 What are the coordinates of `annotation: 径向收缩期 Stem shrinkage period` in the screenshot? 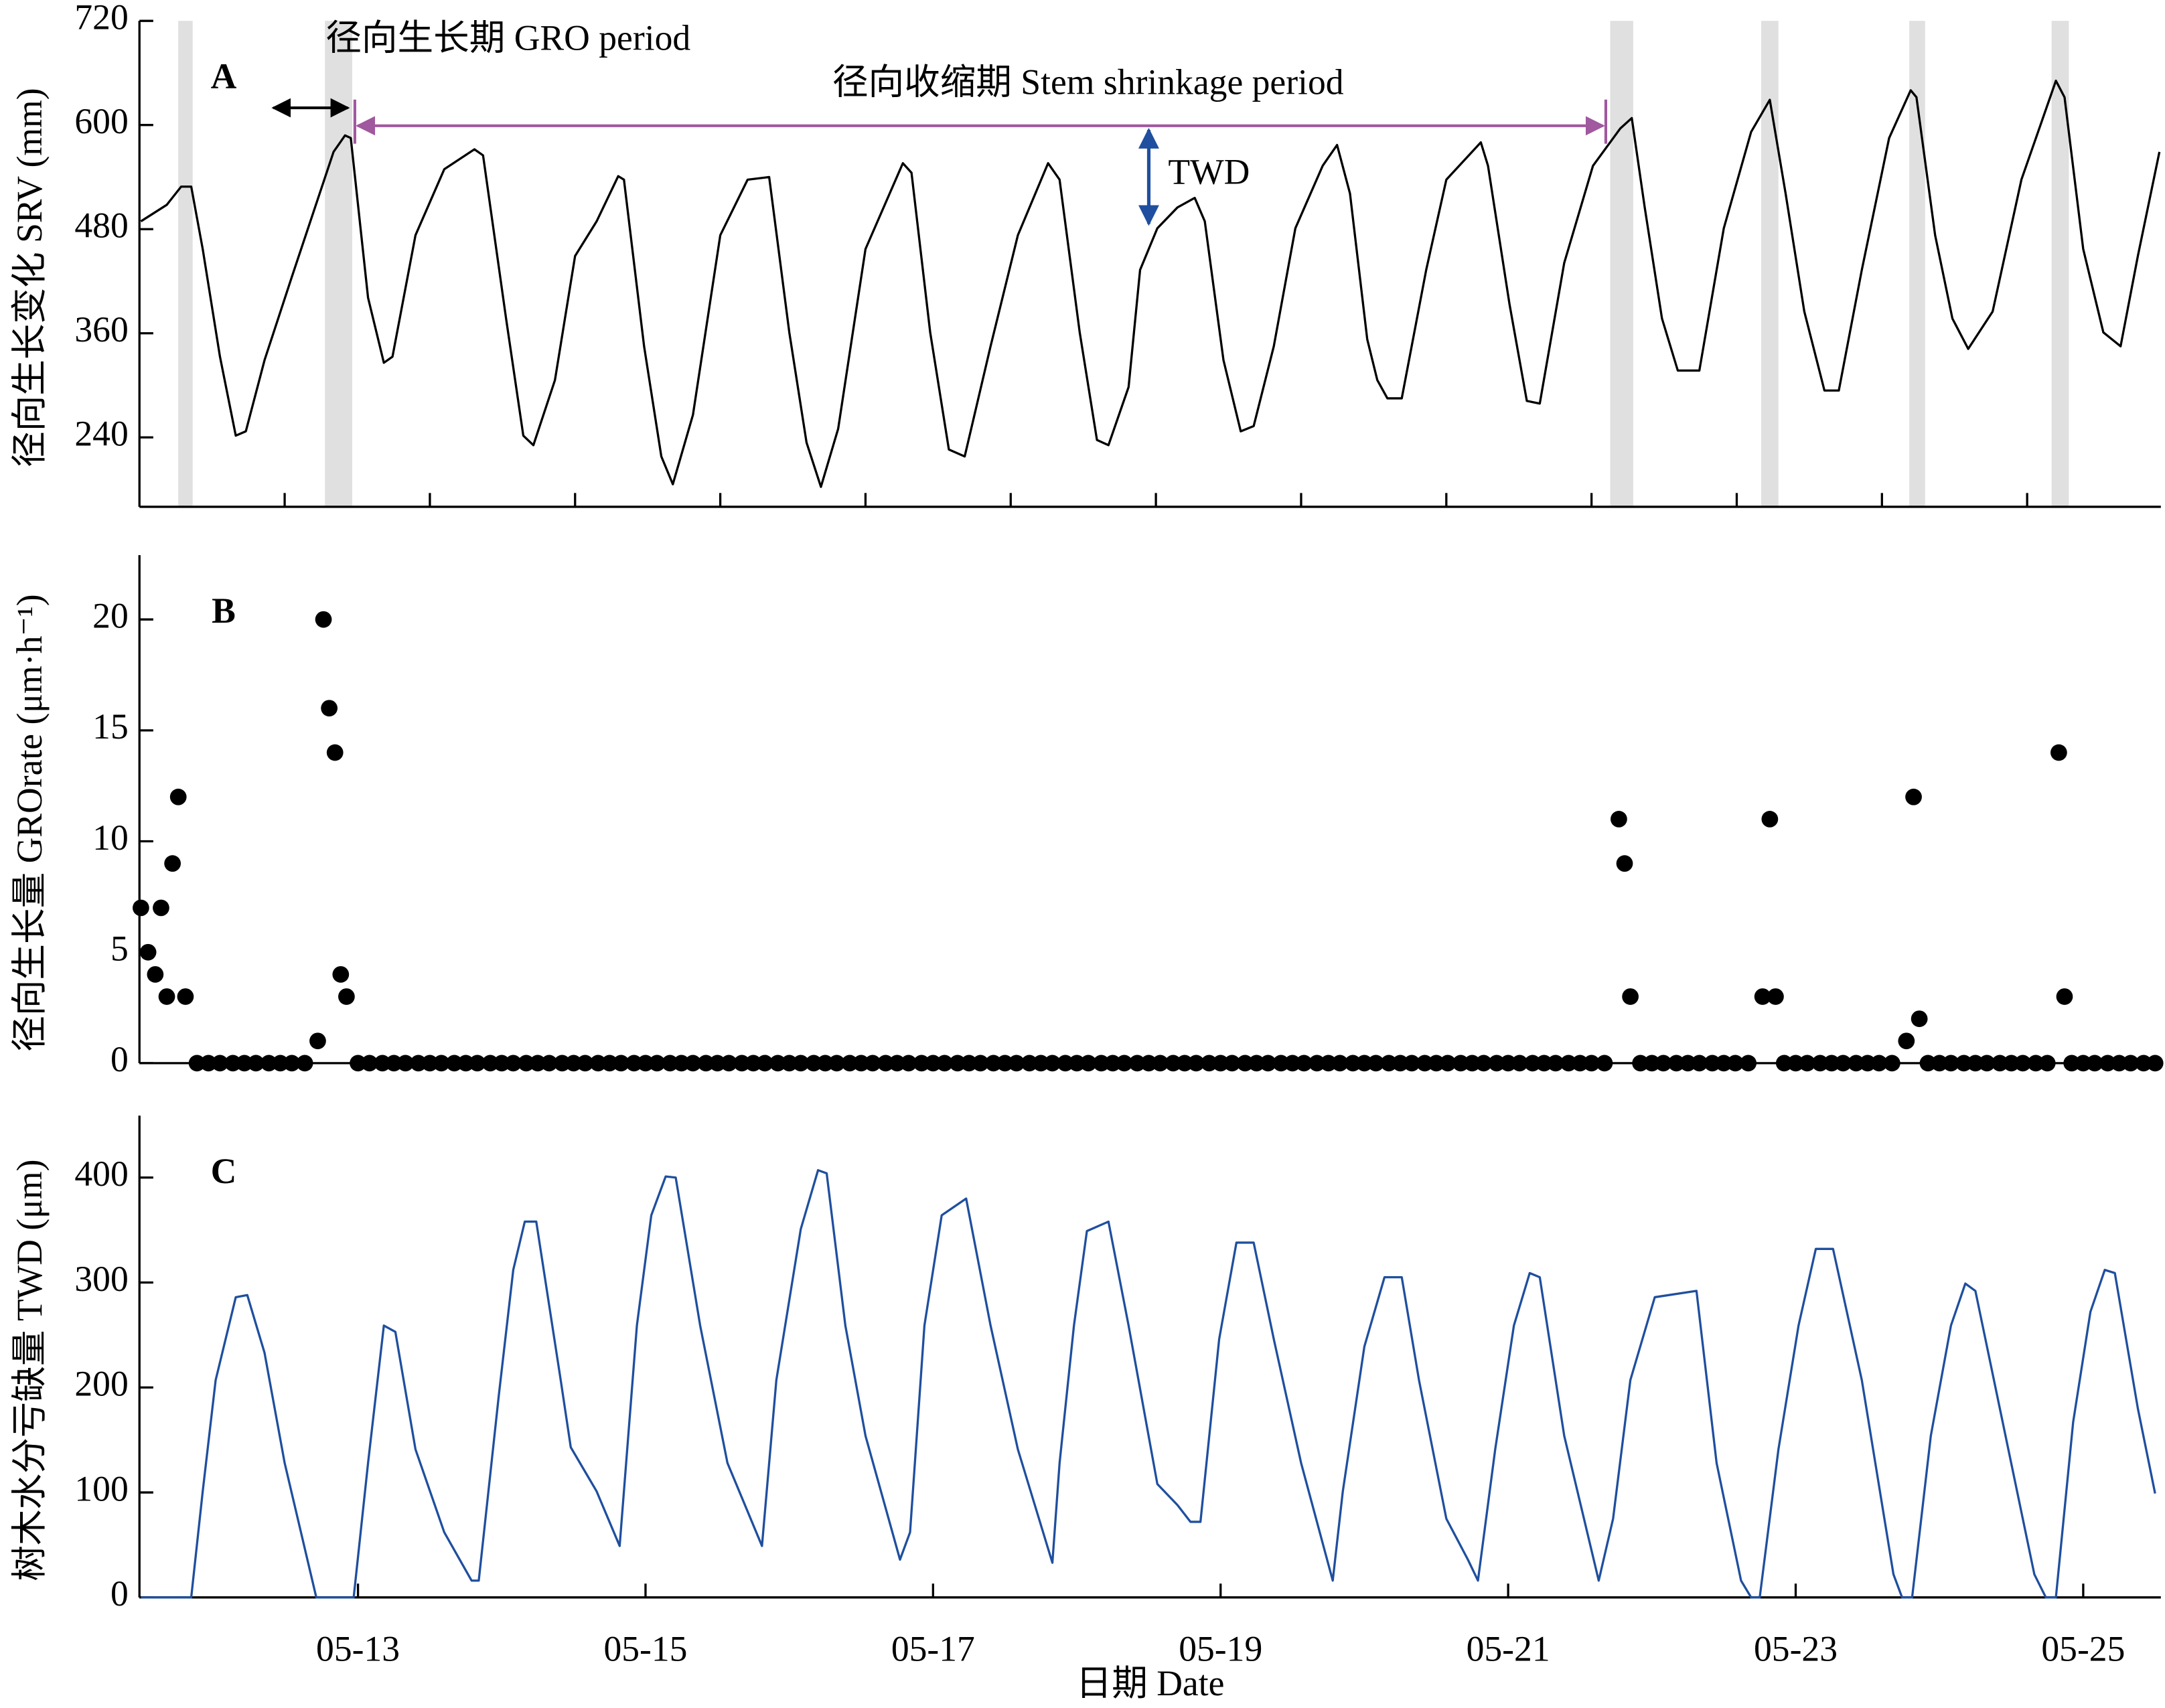 It's located at (1088, 82).